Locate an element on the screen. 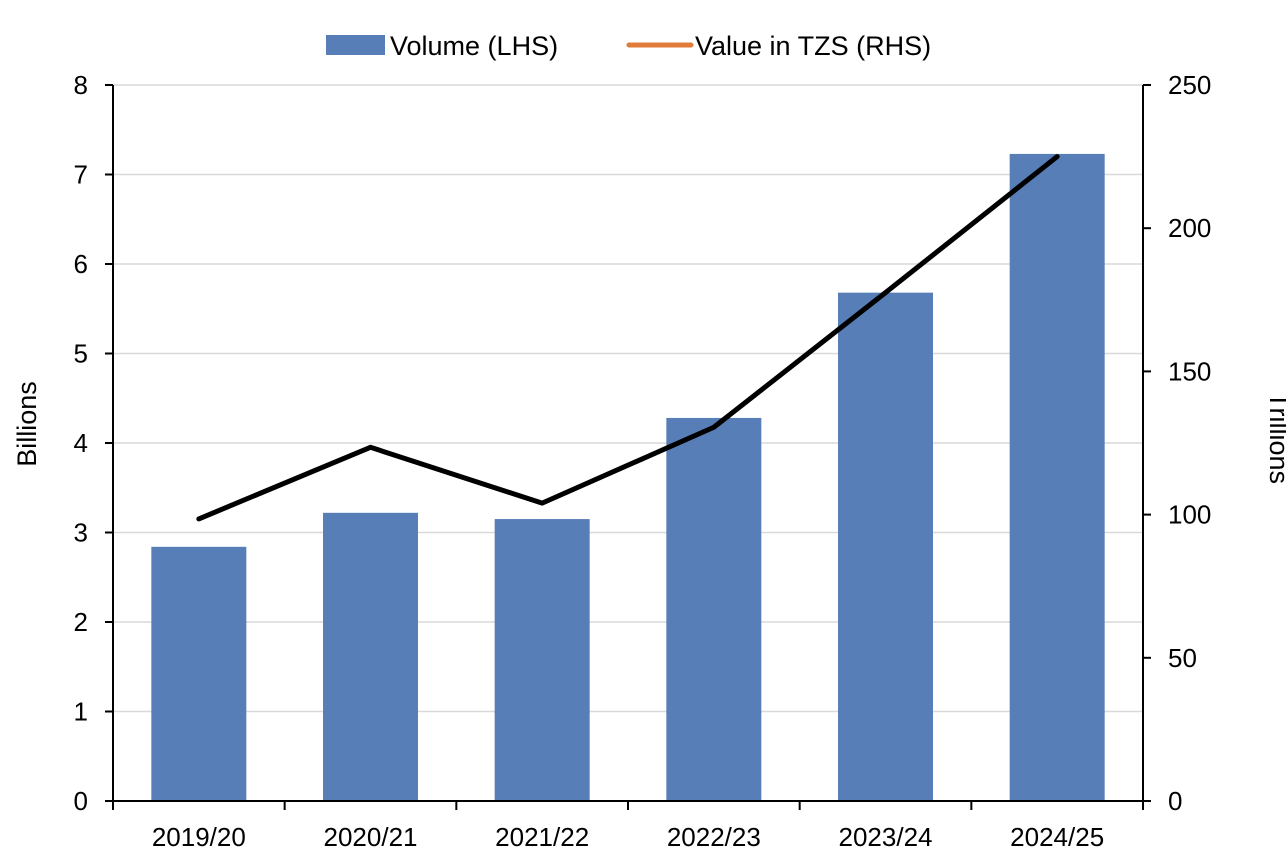  right-axis-title: Trillions is located at coordinates (1275, 438).